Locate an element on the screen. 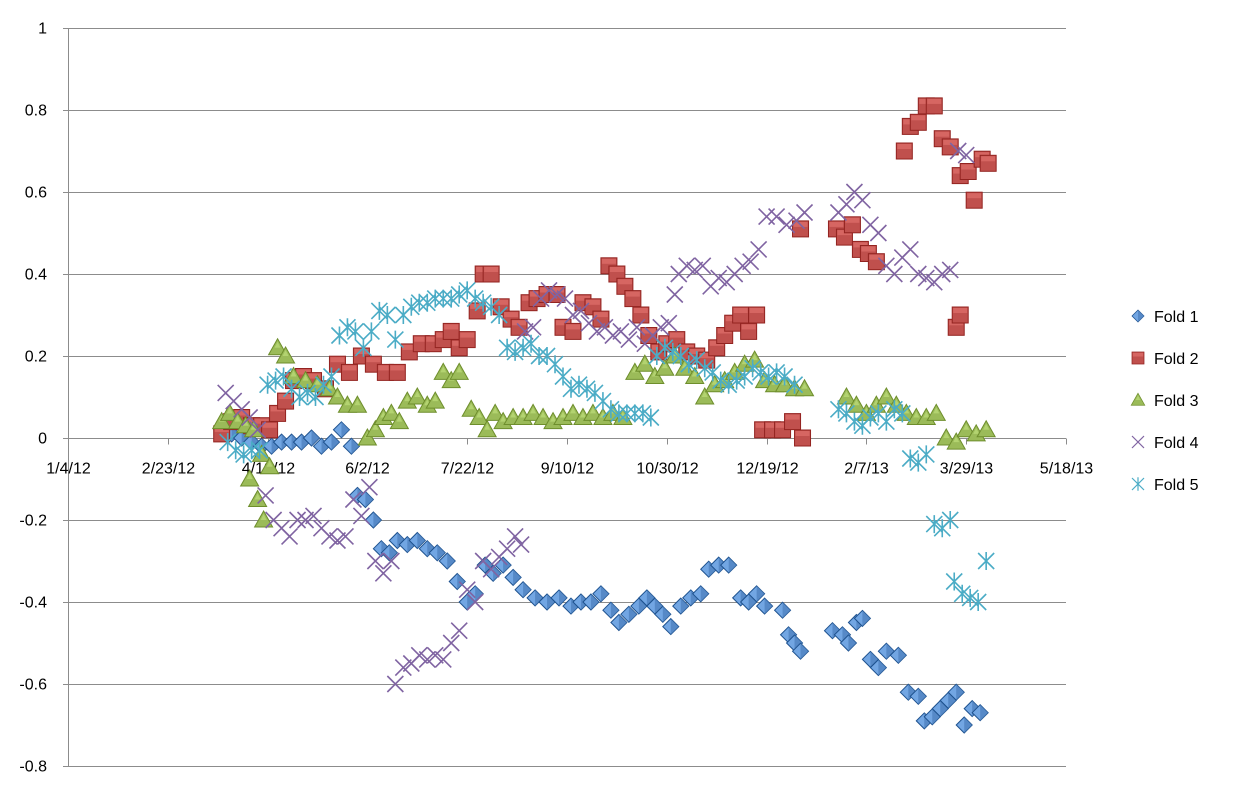 The width and height of the screenshot is (1236, 794). legend-item: Fold 4 is located at coordinates (1165, 443).